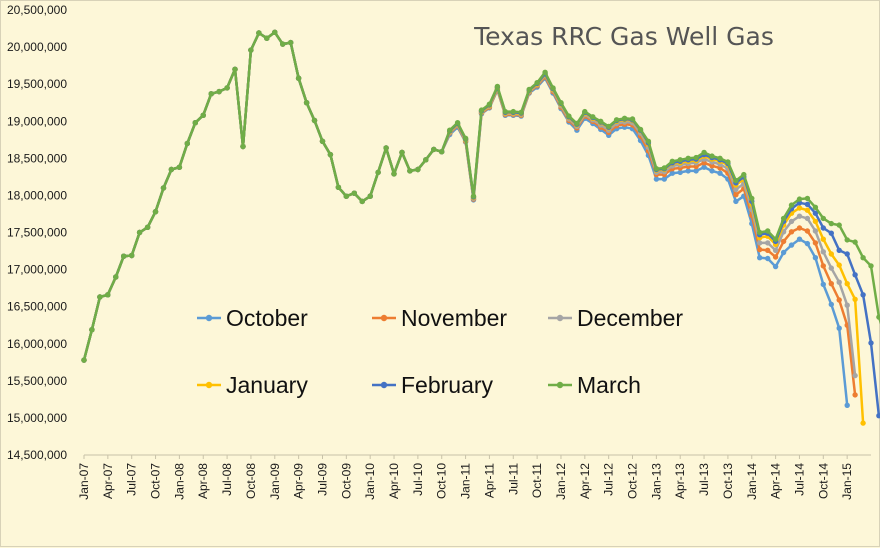 Image resolution: width=880 pixels, height=548 pixels. I want to click on legend-item-november: November, so click(439, 318).